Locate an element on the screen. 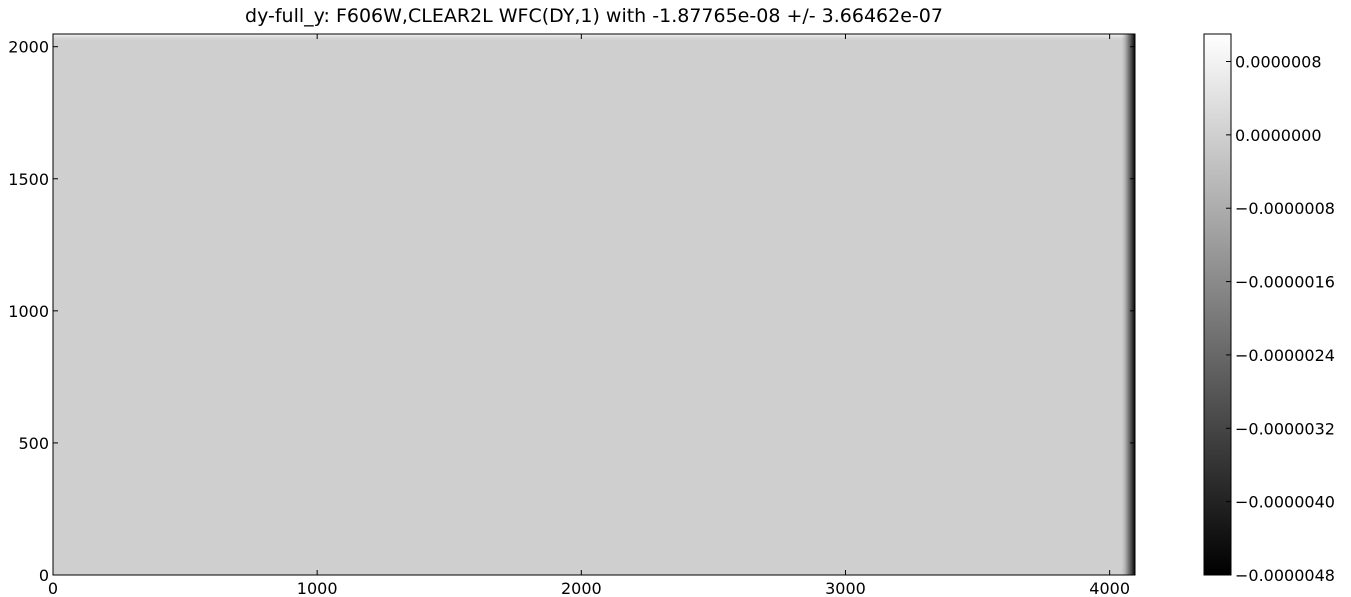 Image resolution: width=1351 pixels, height=597 pixels. y-tick-label: 1500 is located at coordinates (28, 179).